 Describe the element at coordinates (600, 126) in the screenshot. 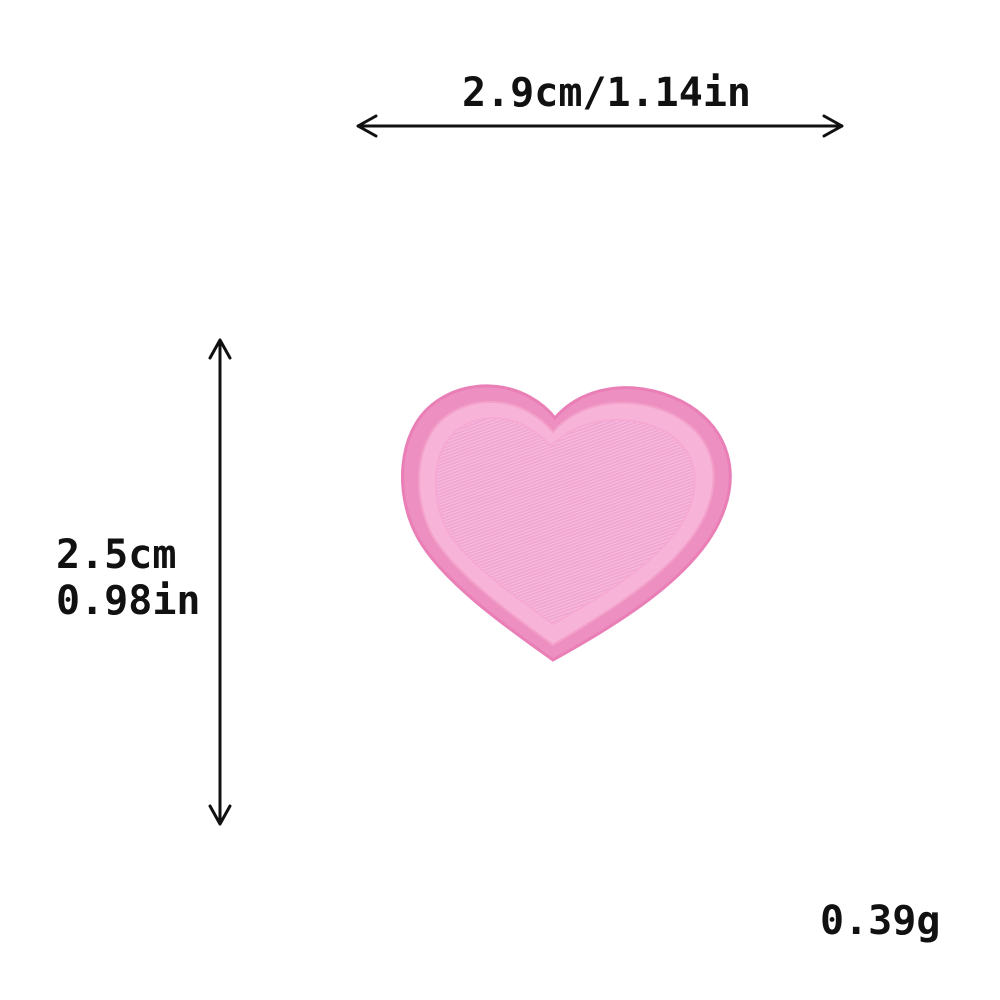

I see `width-arrow` at that location.